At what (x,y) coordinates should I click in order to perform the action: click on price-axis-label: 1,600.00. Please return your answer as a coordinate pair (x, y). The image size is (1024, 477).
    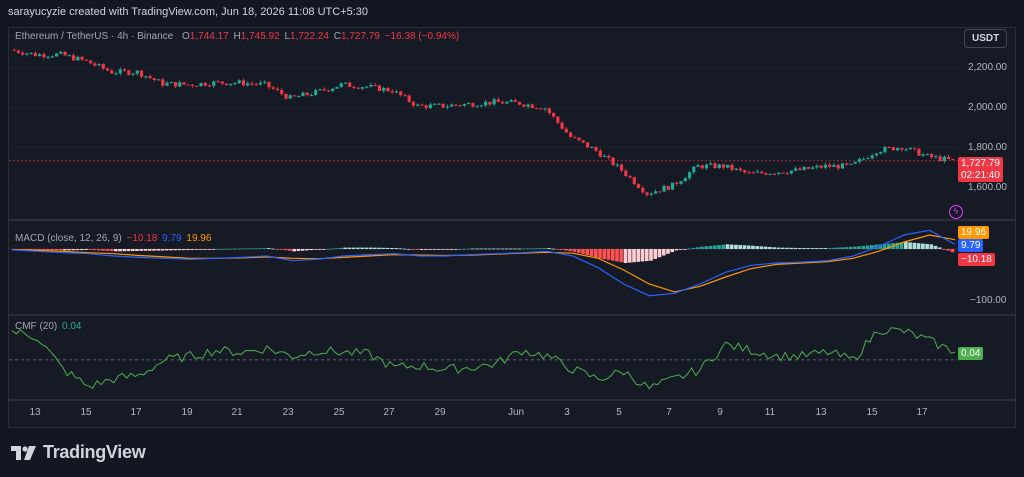
    Looking at the image, I should click on (987, 187).